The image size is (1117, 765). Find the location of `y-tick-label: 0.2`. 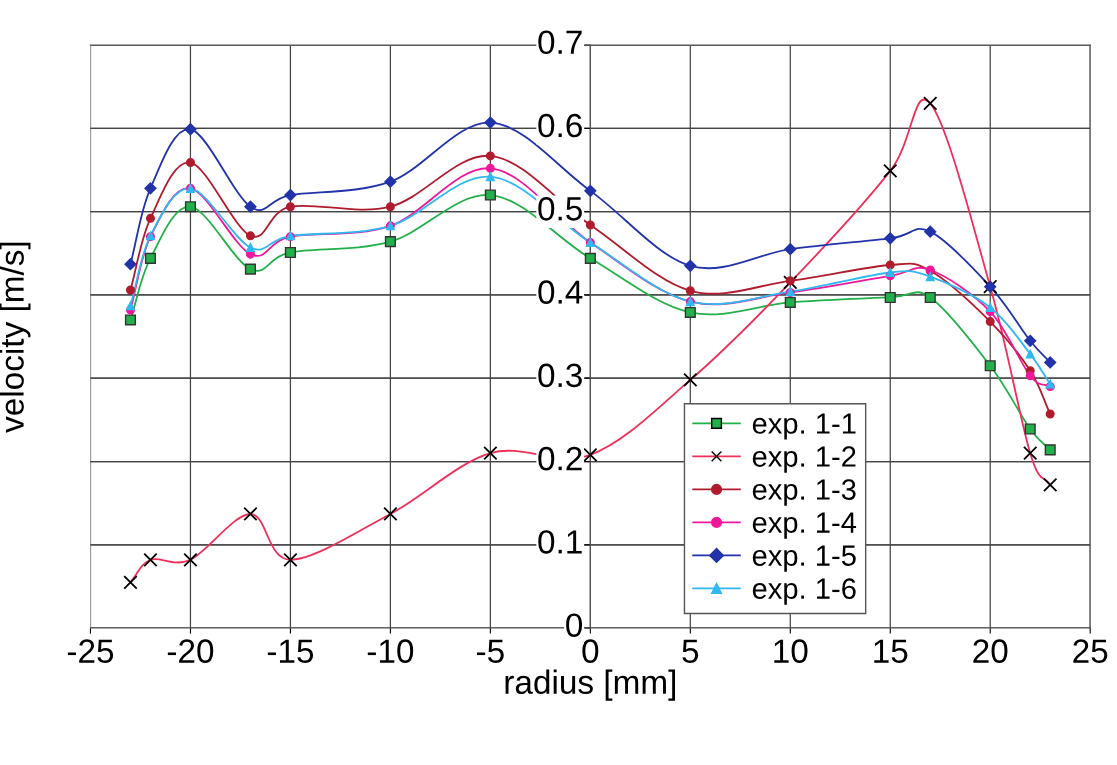

y-tick-label: 0.2 is located at coordinates (560, 458).